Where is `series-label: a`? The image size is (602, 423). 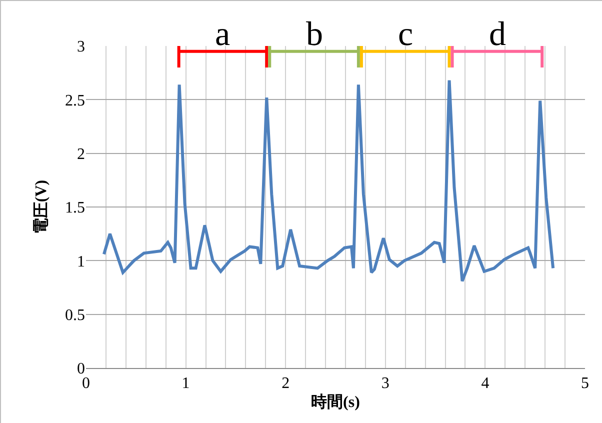 series-label: a is located at coordinates (222, 34).